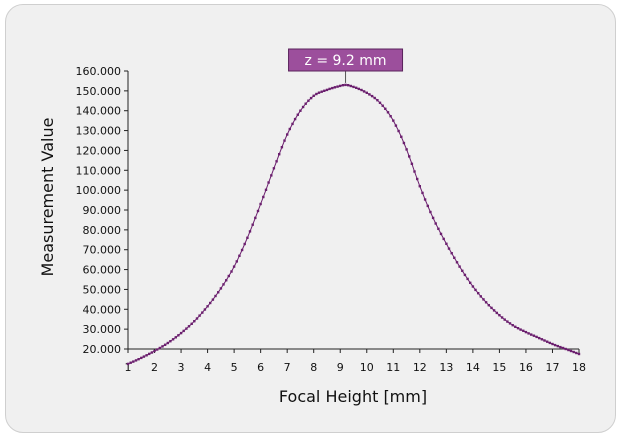 Image resolution: width=625 pixels, height=441 pixels. Describe the element at coordinates (207, 367) in the screenshot. I see `x-tick-label: 4` at that location.